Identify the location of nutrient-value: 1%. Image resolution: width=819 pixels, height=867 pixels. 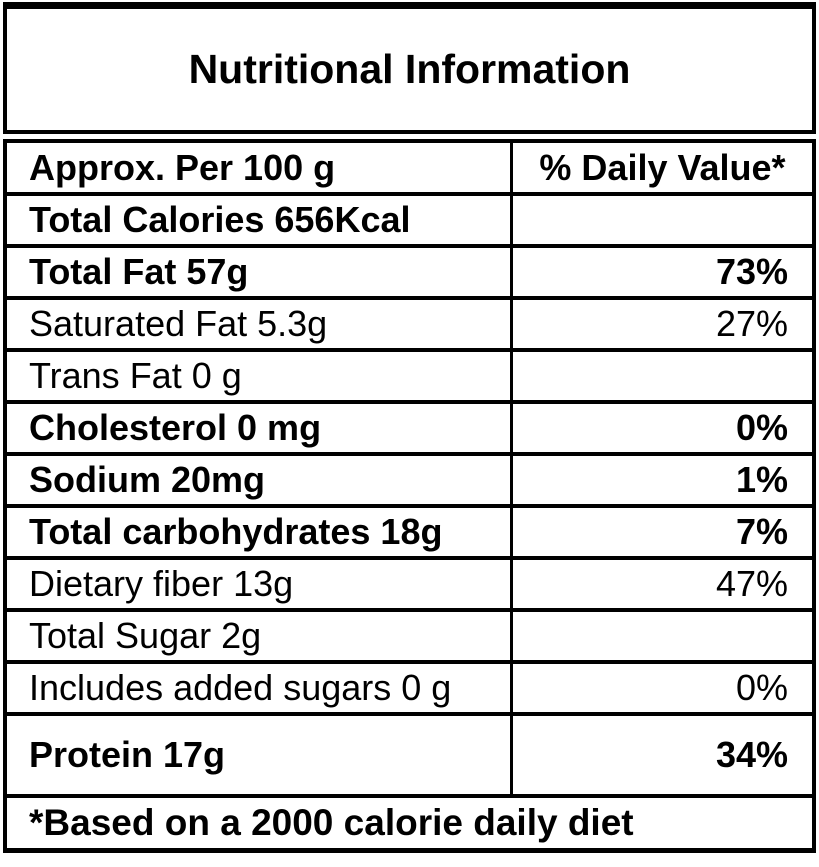
(761, 479).